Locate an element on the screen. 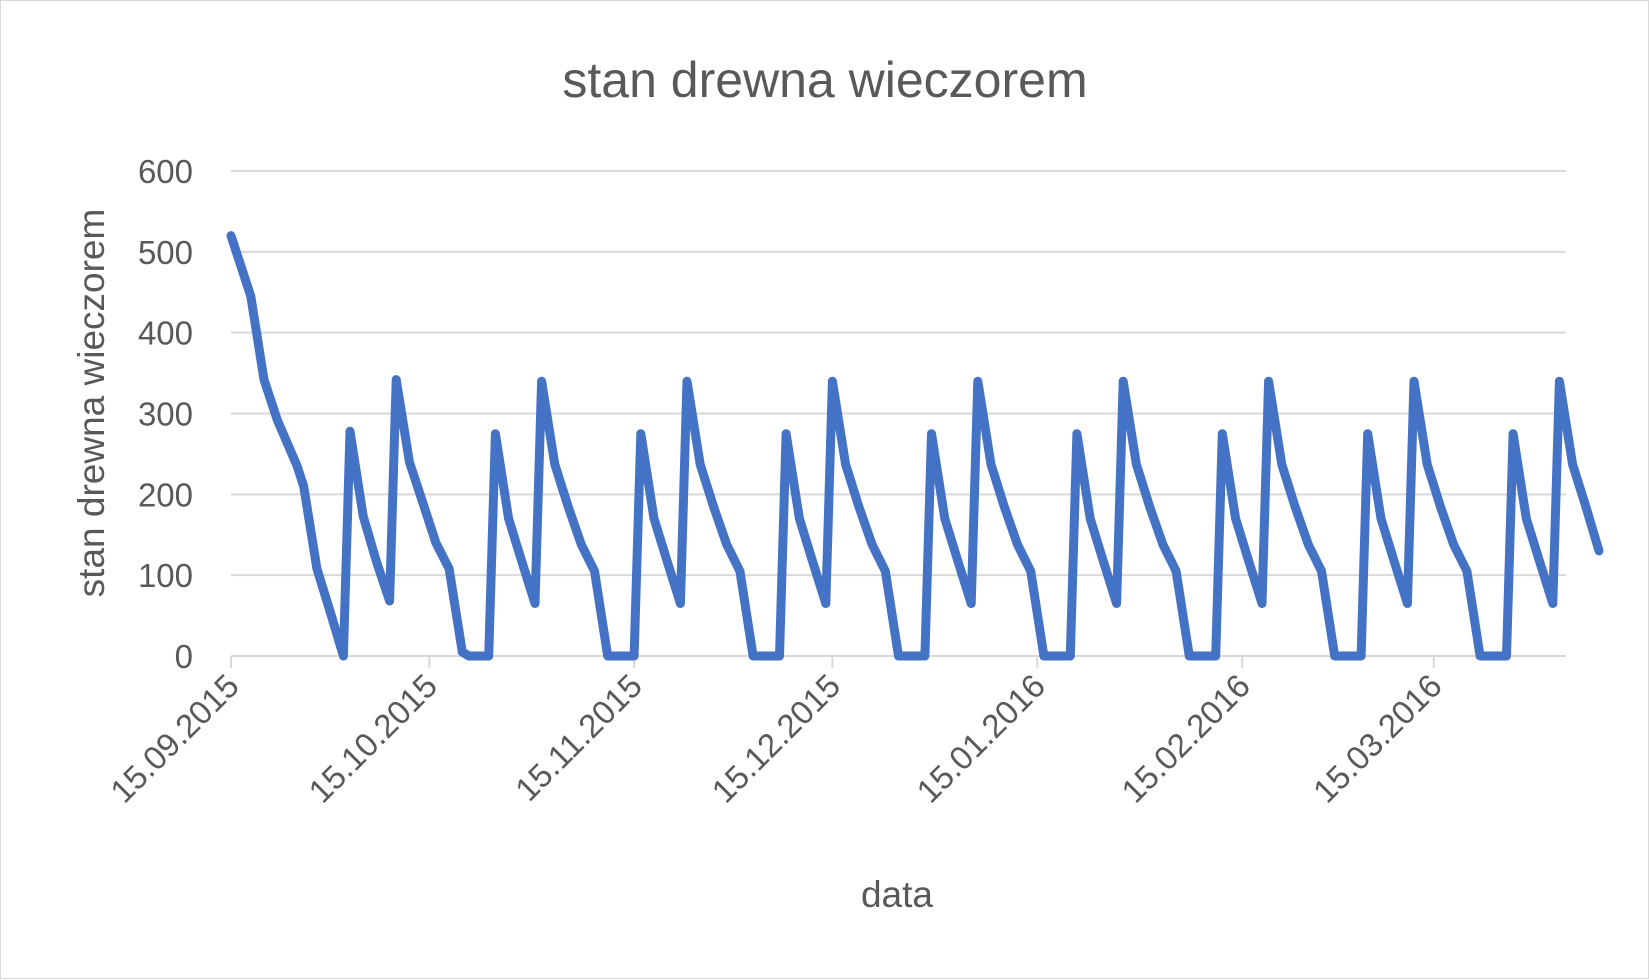 This screenshot has width=1649, height=980. x-tick-label: 15.01.2016 is located at coordinates (980, 738).